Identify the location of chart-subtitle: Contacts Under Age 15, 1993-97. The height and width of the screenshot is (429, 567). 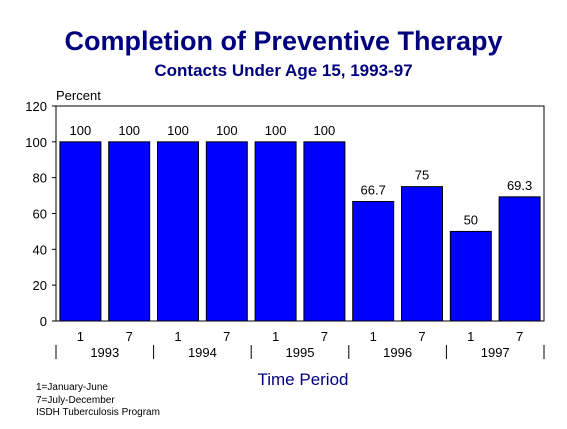
(283, 70).